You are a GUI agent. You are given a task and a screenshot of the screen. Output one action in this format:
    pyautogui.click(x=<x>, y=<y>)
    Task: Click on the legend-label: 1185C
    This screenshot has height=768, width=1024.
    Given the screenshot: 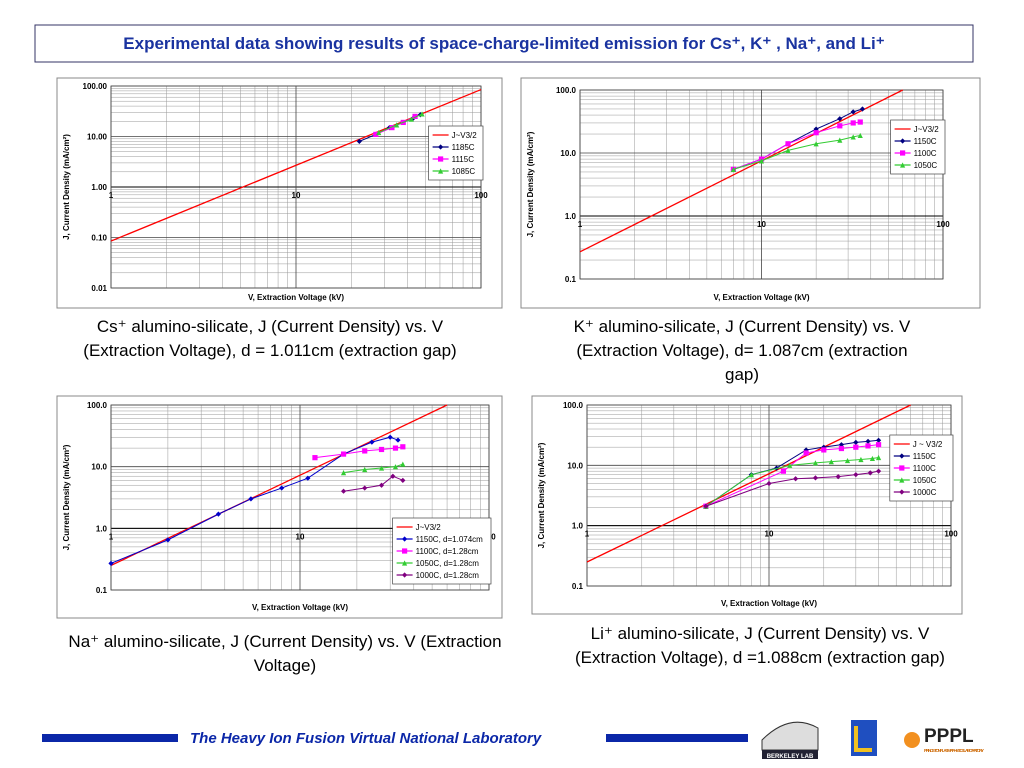 What is the action you would take?
    pyautogui.click(x=463, y=147)
    